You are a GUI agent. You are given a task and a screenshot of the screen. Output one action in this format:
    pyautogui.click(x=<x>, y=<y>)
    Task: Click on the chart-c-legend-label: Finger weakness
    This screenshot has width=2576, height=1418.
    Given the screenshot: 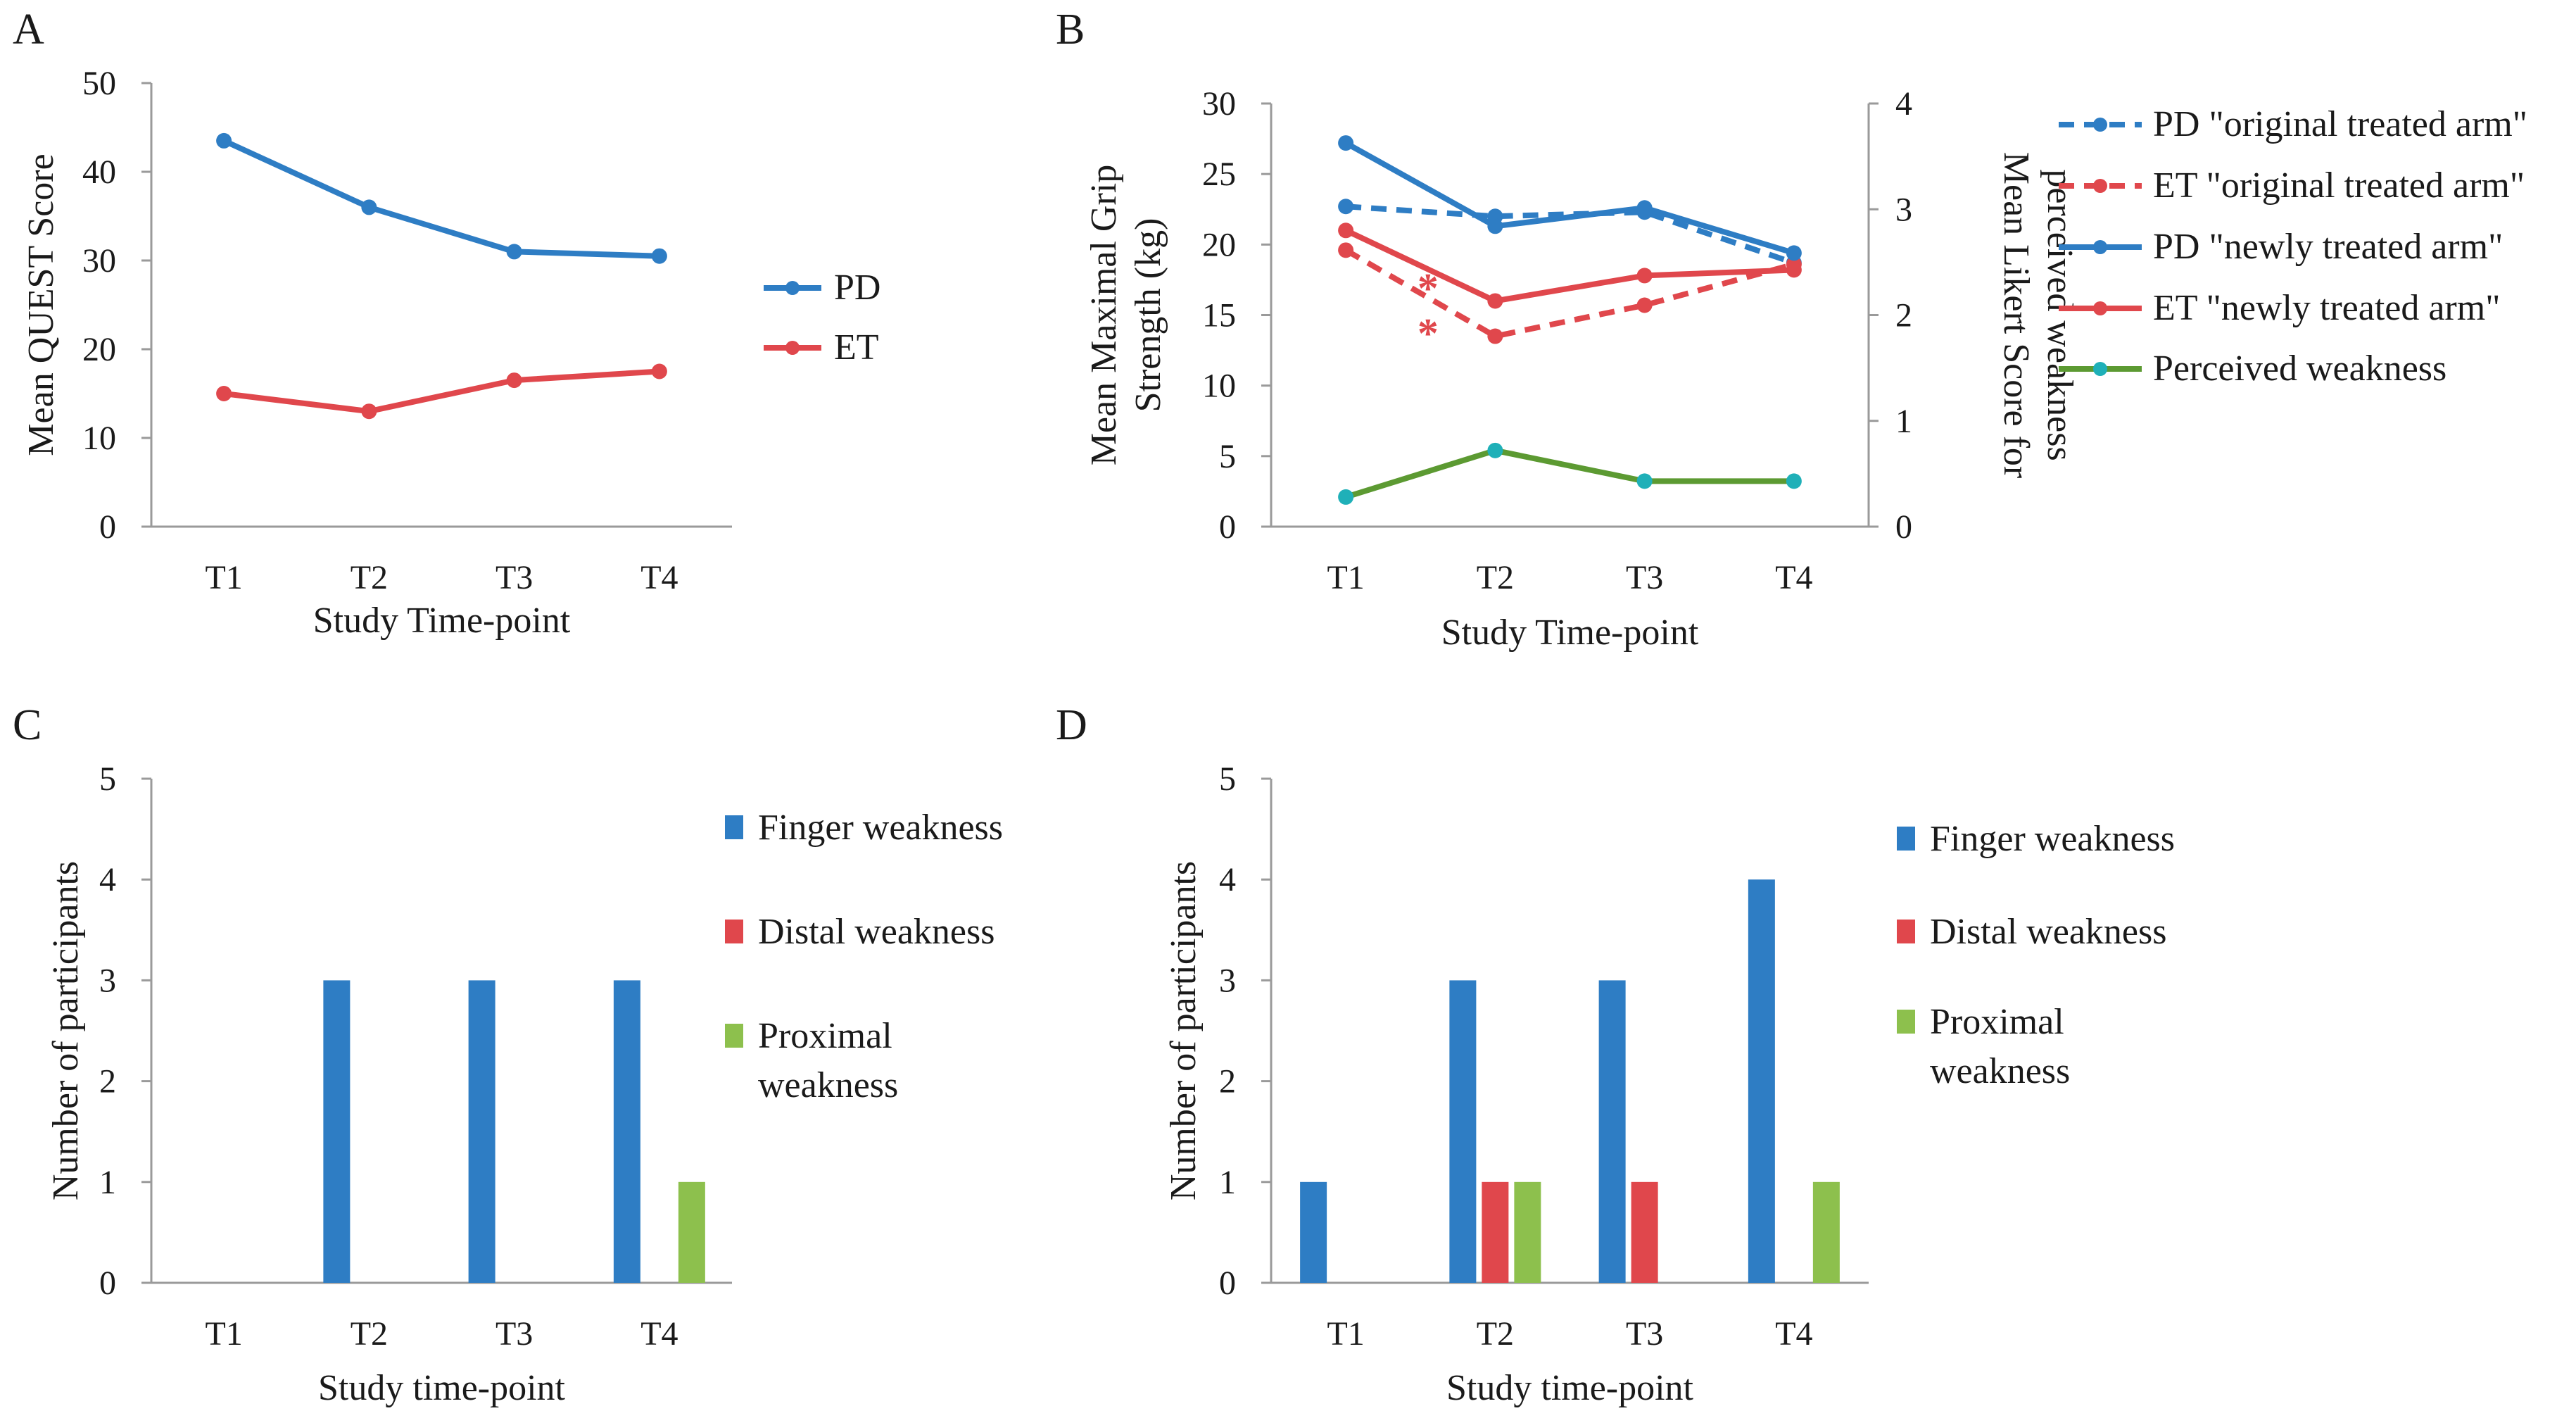 What is the action you would take?
    pyautogui.click(x=880, y=828)
    